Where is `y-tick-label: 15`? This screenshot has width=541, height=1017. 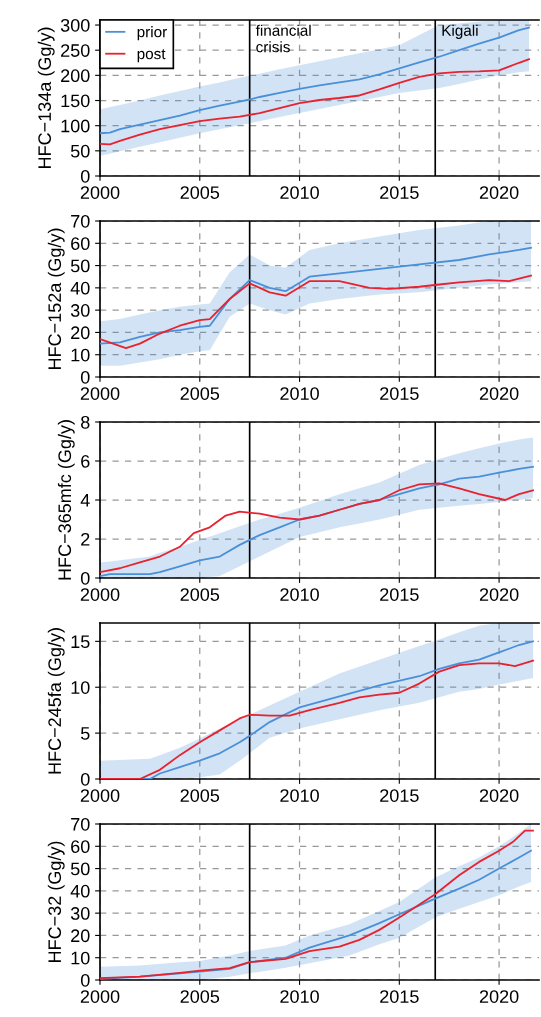
y-tick-label: 15 is located at coordinates (80, 642).